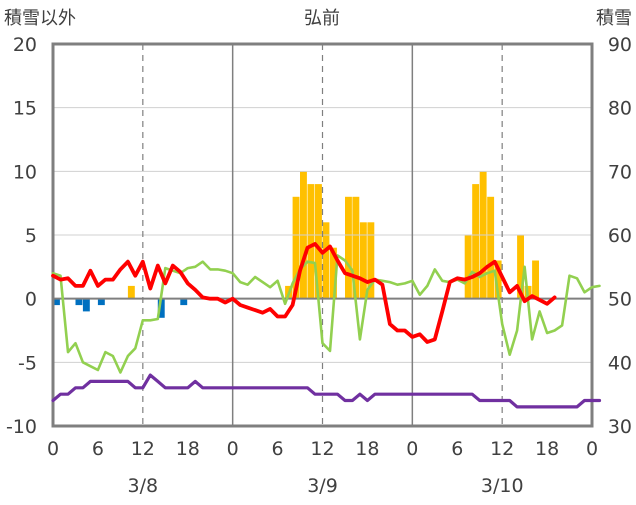  I want to click on y-right-tick-label: 40, so click(620, 363).